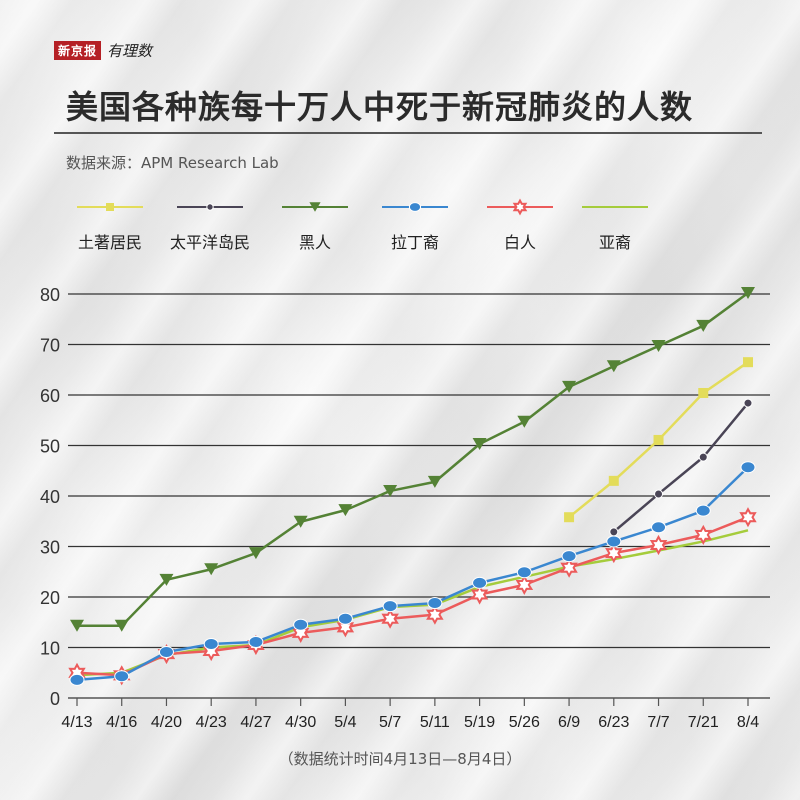 The width and height of the screenshot is (800, 800). What do you see at coordinates (50, 396) in the screenshot?
I see `y-tick-label: 60` at bounding box center [50, 396].